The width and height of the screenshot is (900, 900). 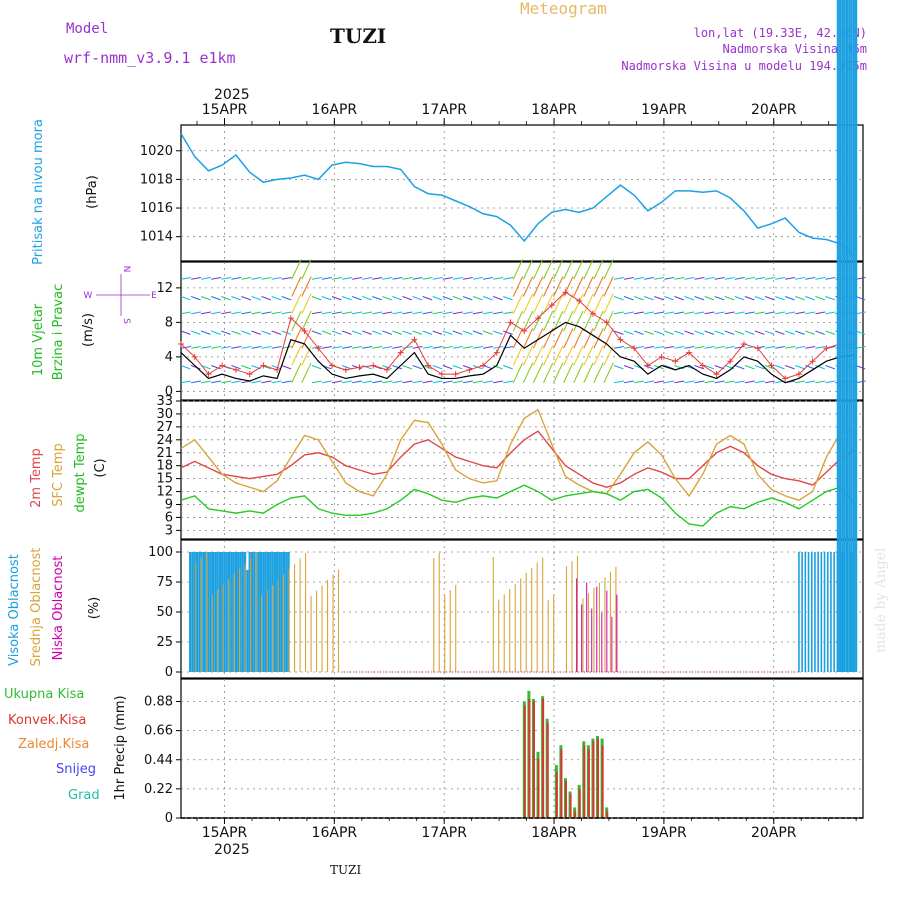 I want to click on day-label-top: 16APR, so click(x=335, y=110).